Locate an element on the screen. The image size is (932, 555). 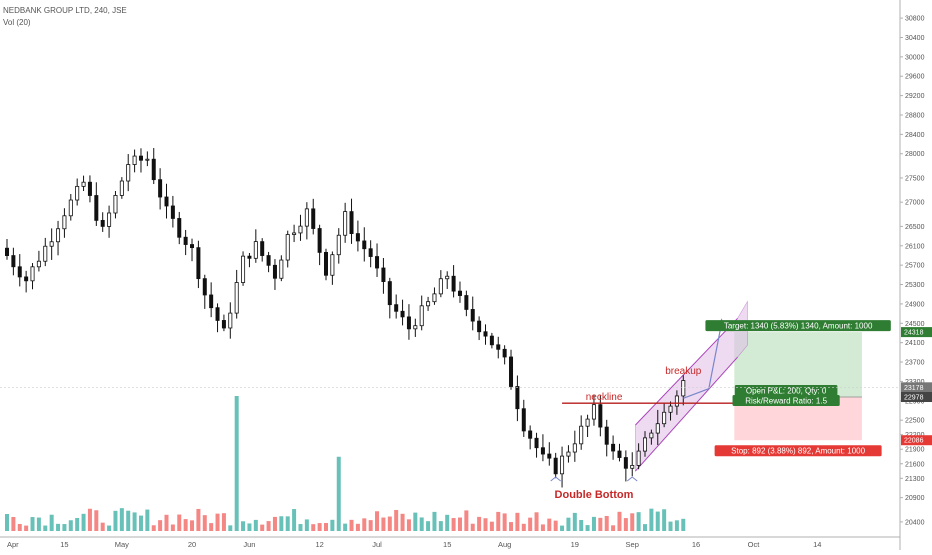
y-tick-label: 30800 is located at coordinates (915, 19).